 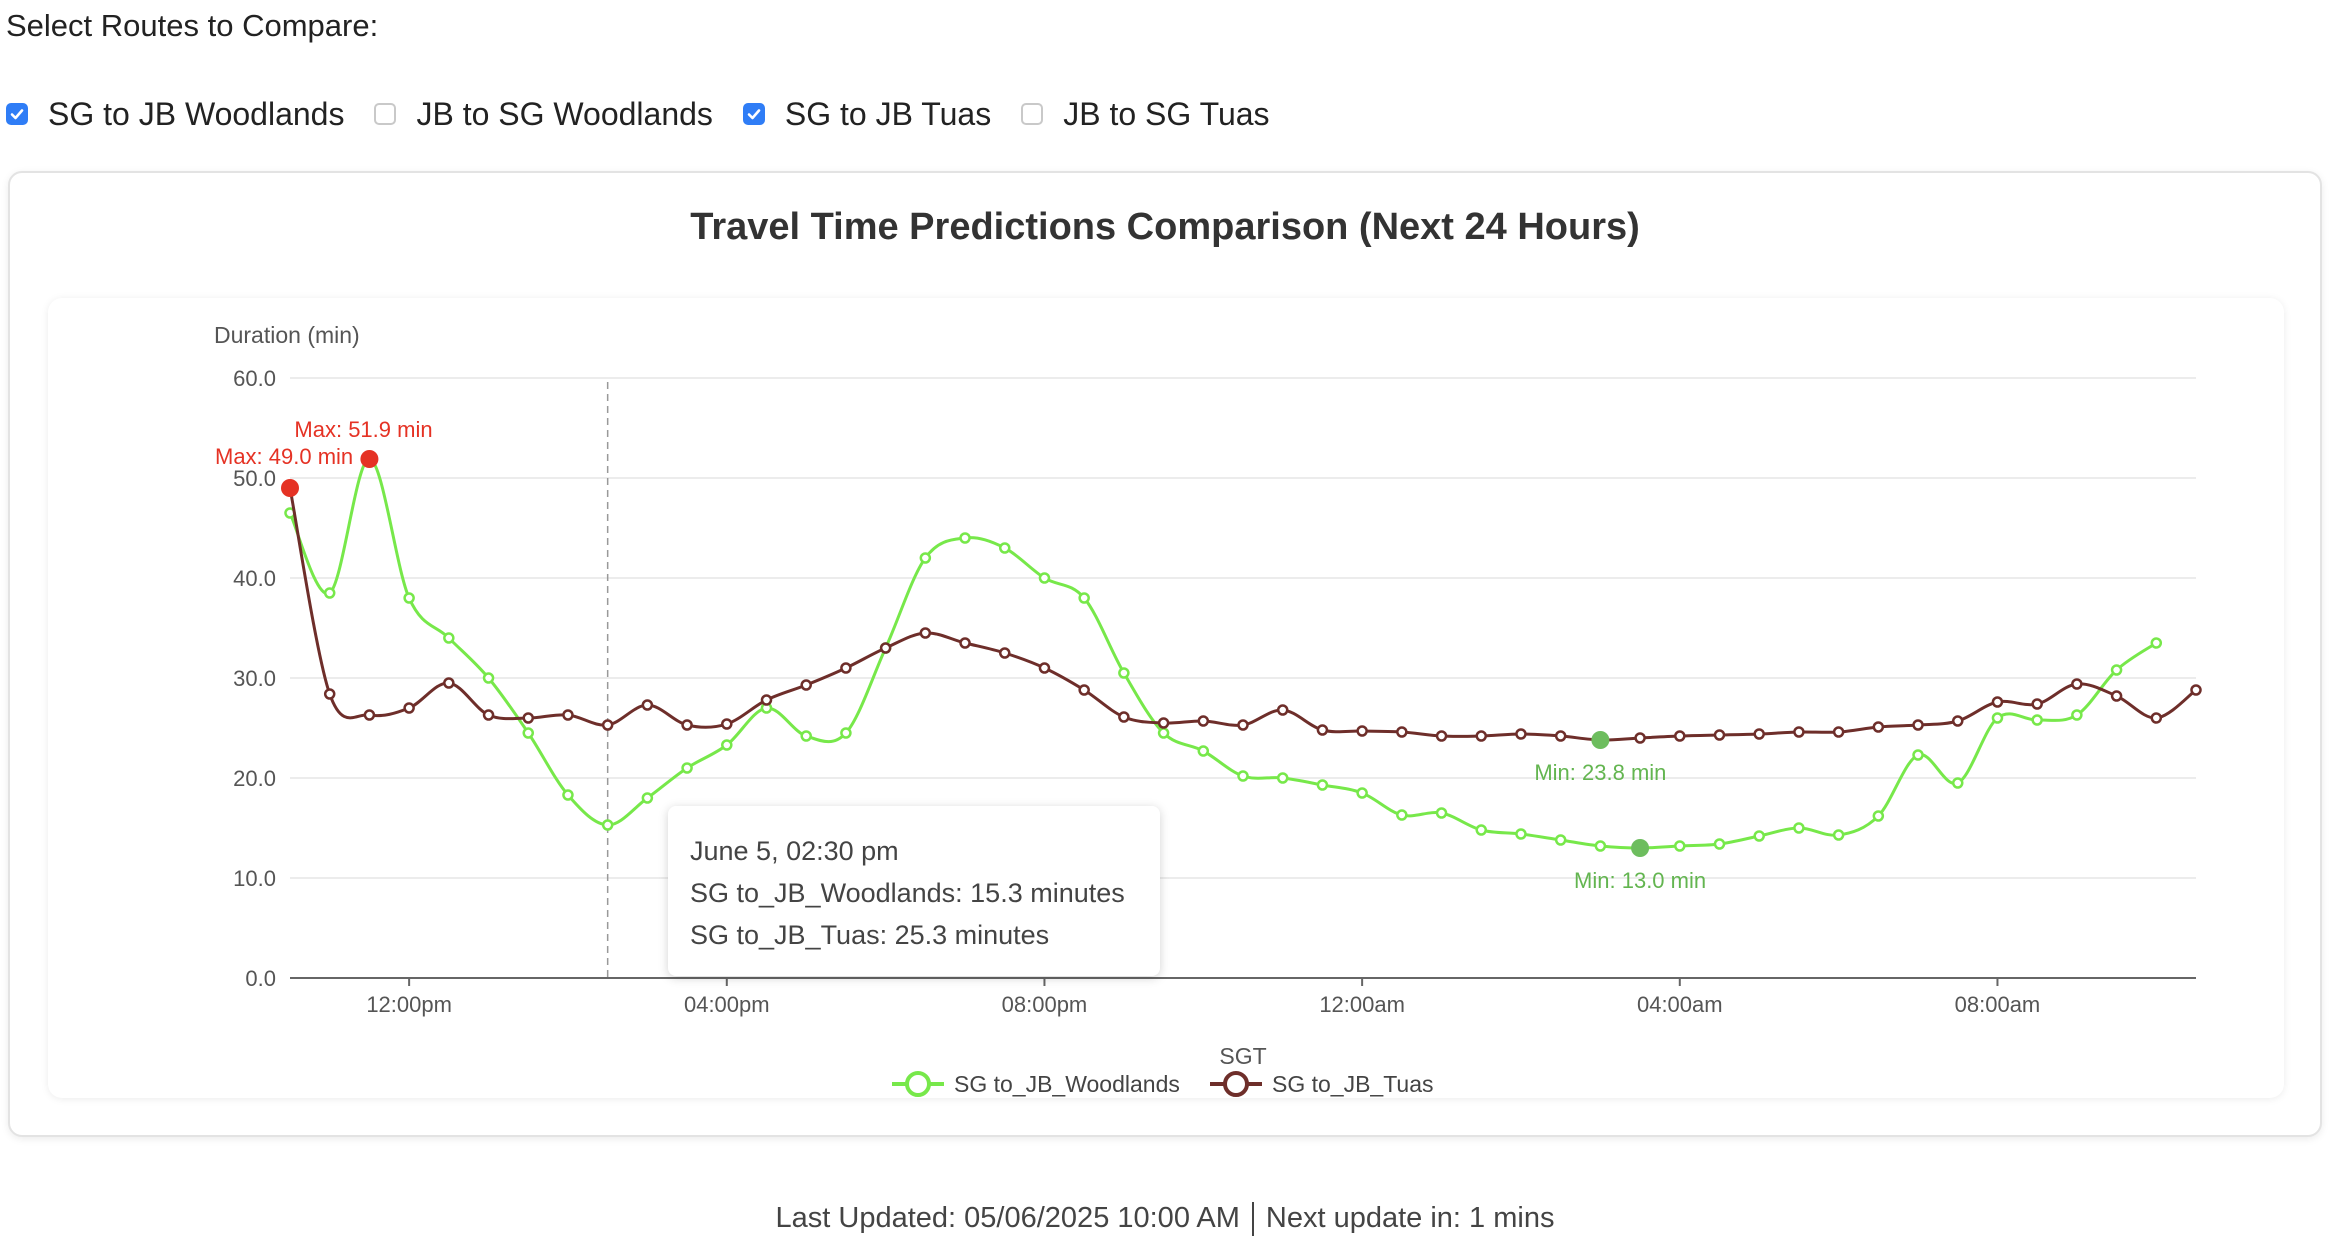 What do you see at coordinates (17, 114) in the screenshot?
I see `checkbox-sg-jb-woodlands` at bounding box center [17, 114].